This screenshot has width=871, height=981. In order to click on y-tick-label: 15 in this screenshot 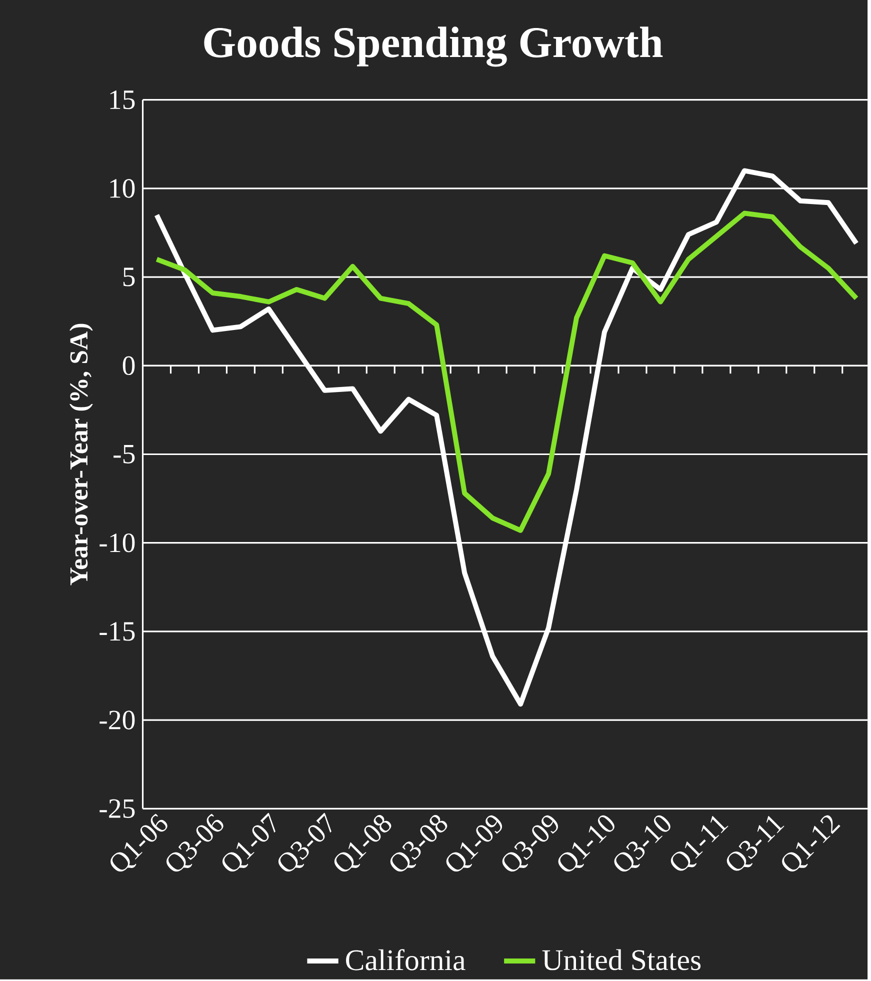, I will do `click(122, 100)`.